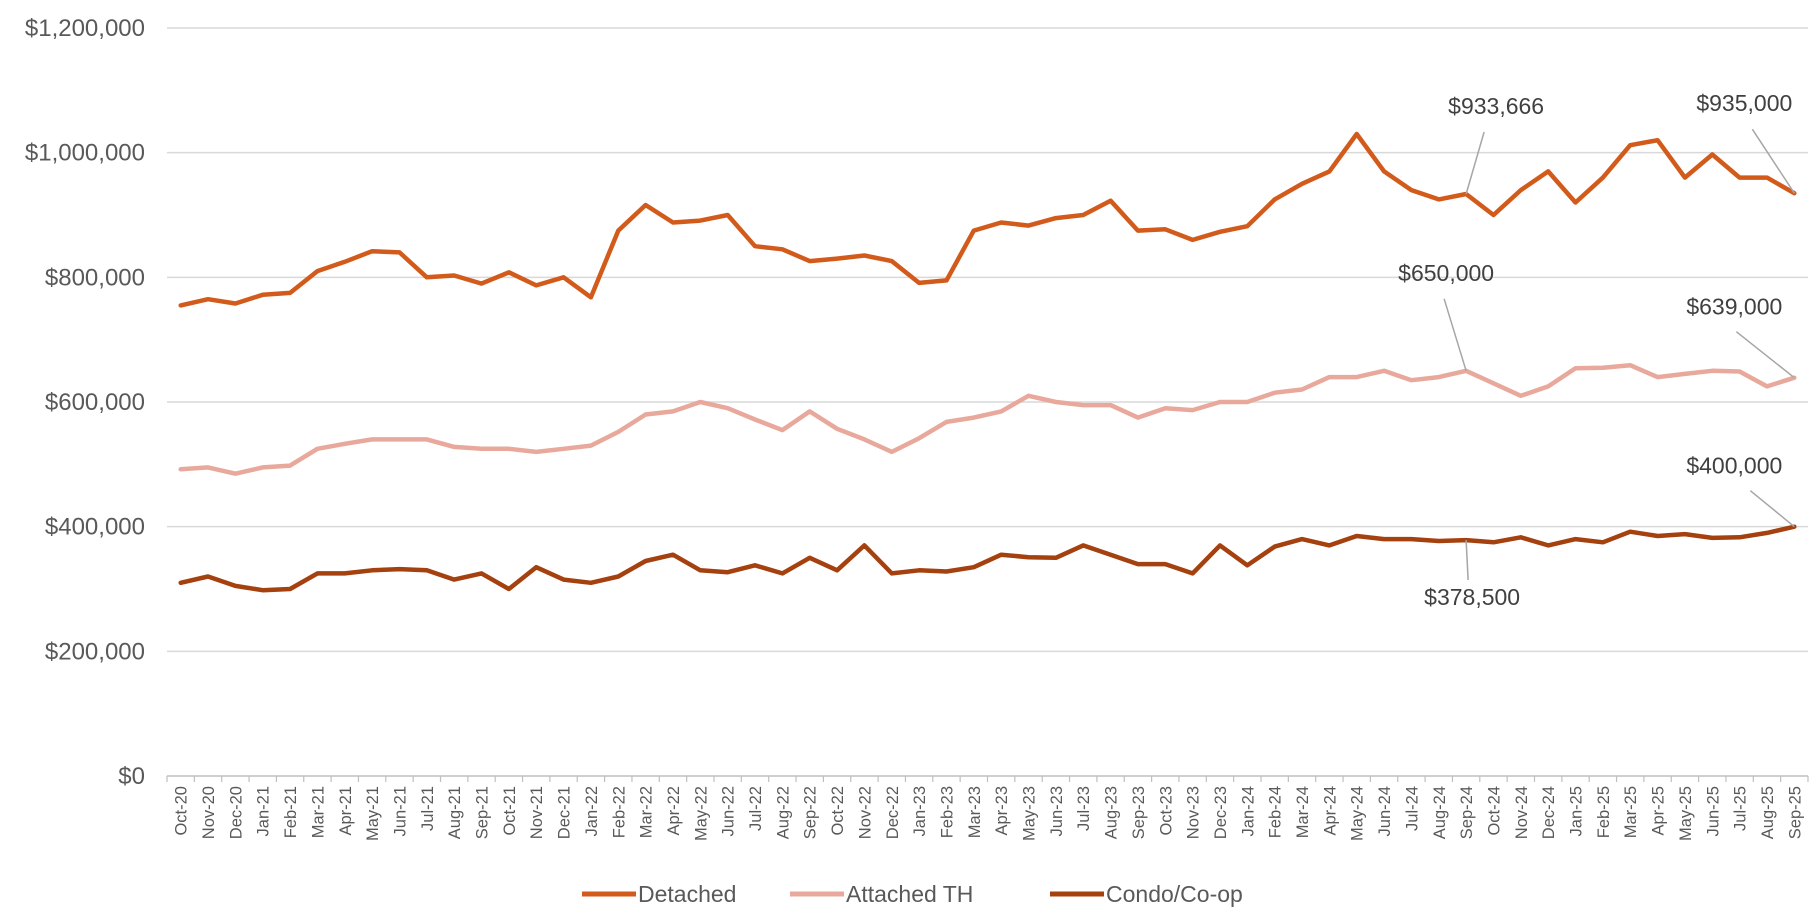 The height and width of the screenshot is (907, 1817). What do you see at coordinates (1577, 811) in the screenshot?
I see `x-tick-label: Jan-25` at bounding box center [1577, 811].